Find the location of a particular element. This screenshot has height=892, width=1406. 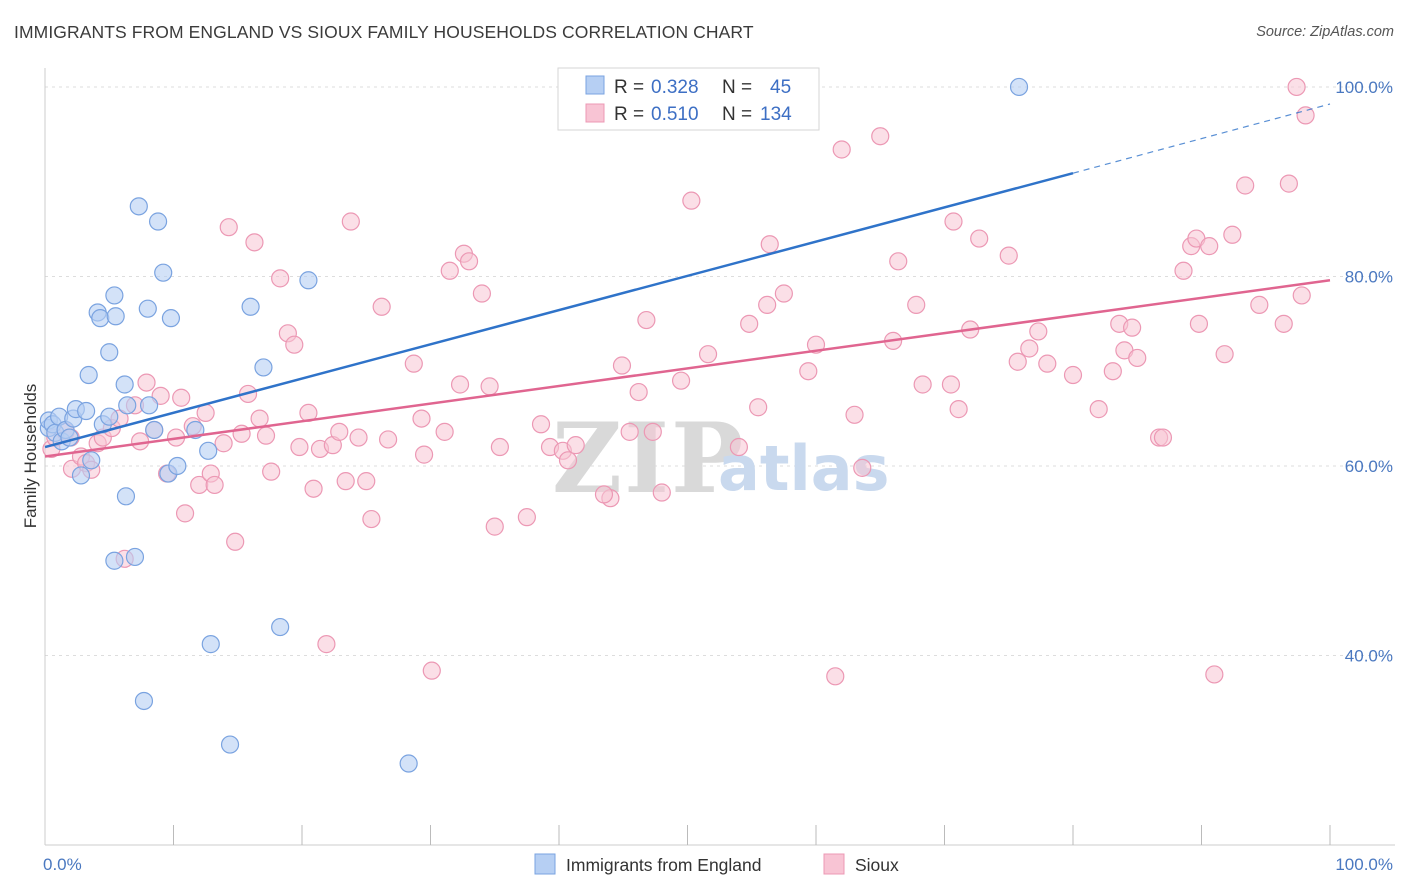

legend-england-r-label: R = is located at coordinates (629, 87).